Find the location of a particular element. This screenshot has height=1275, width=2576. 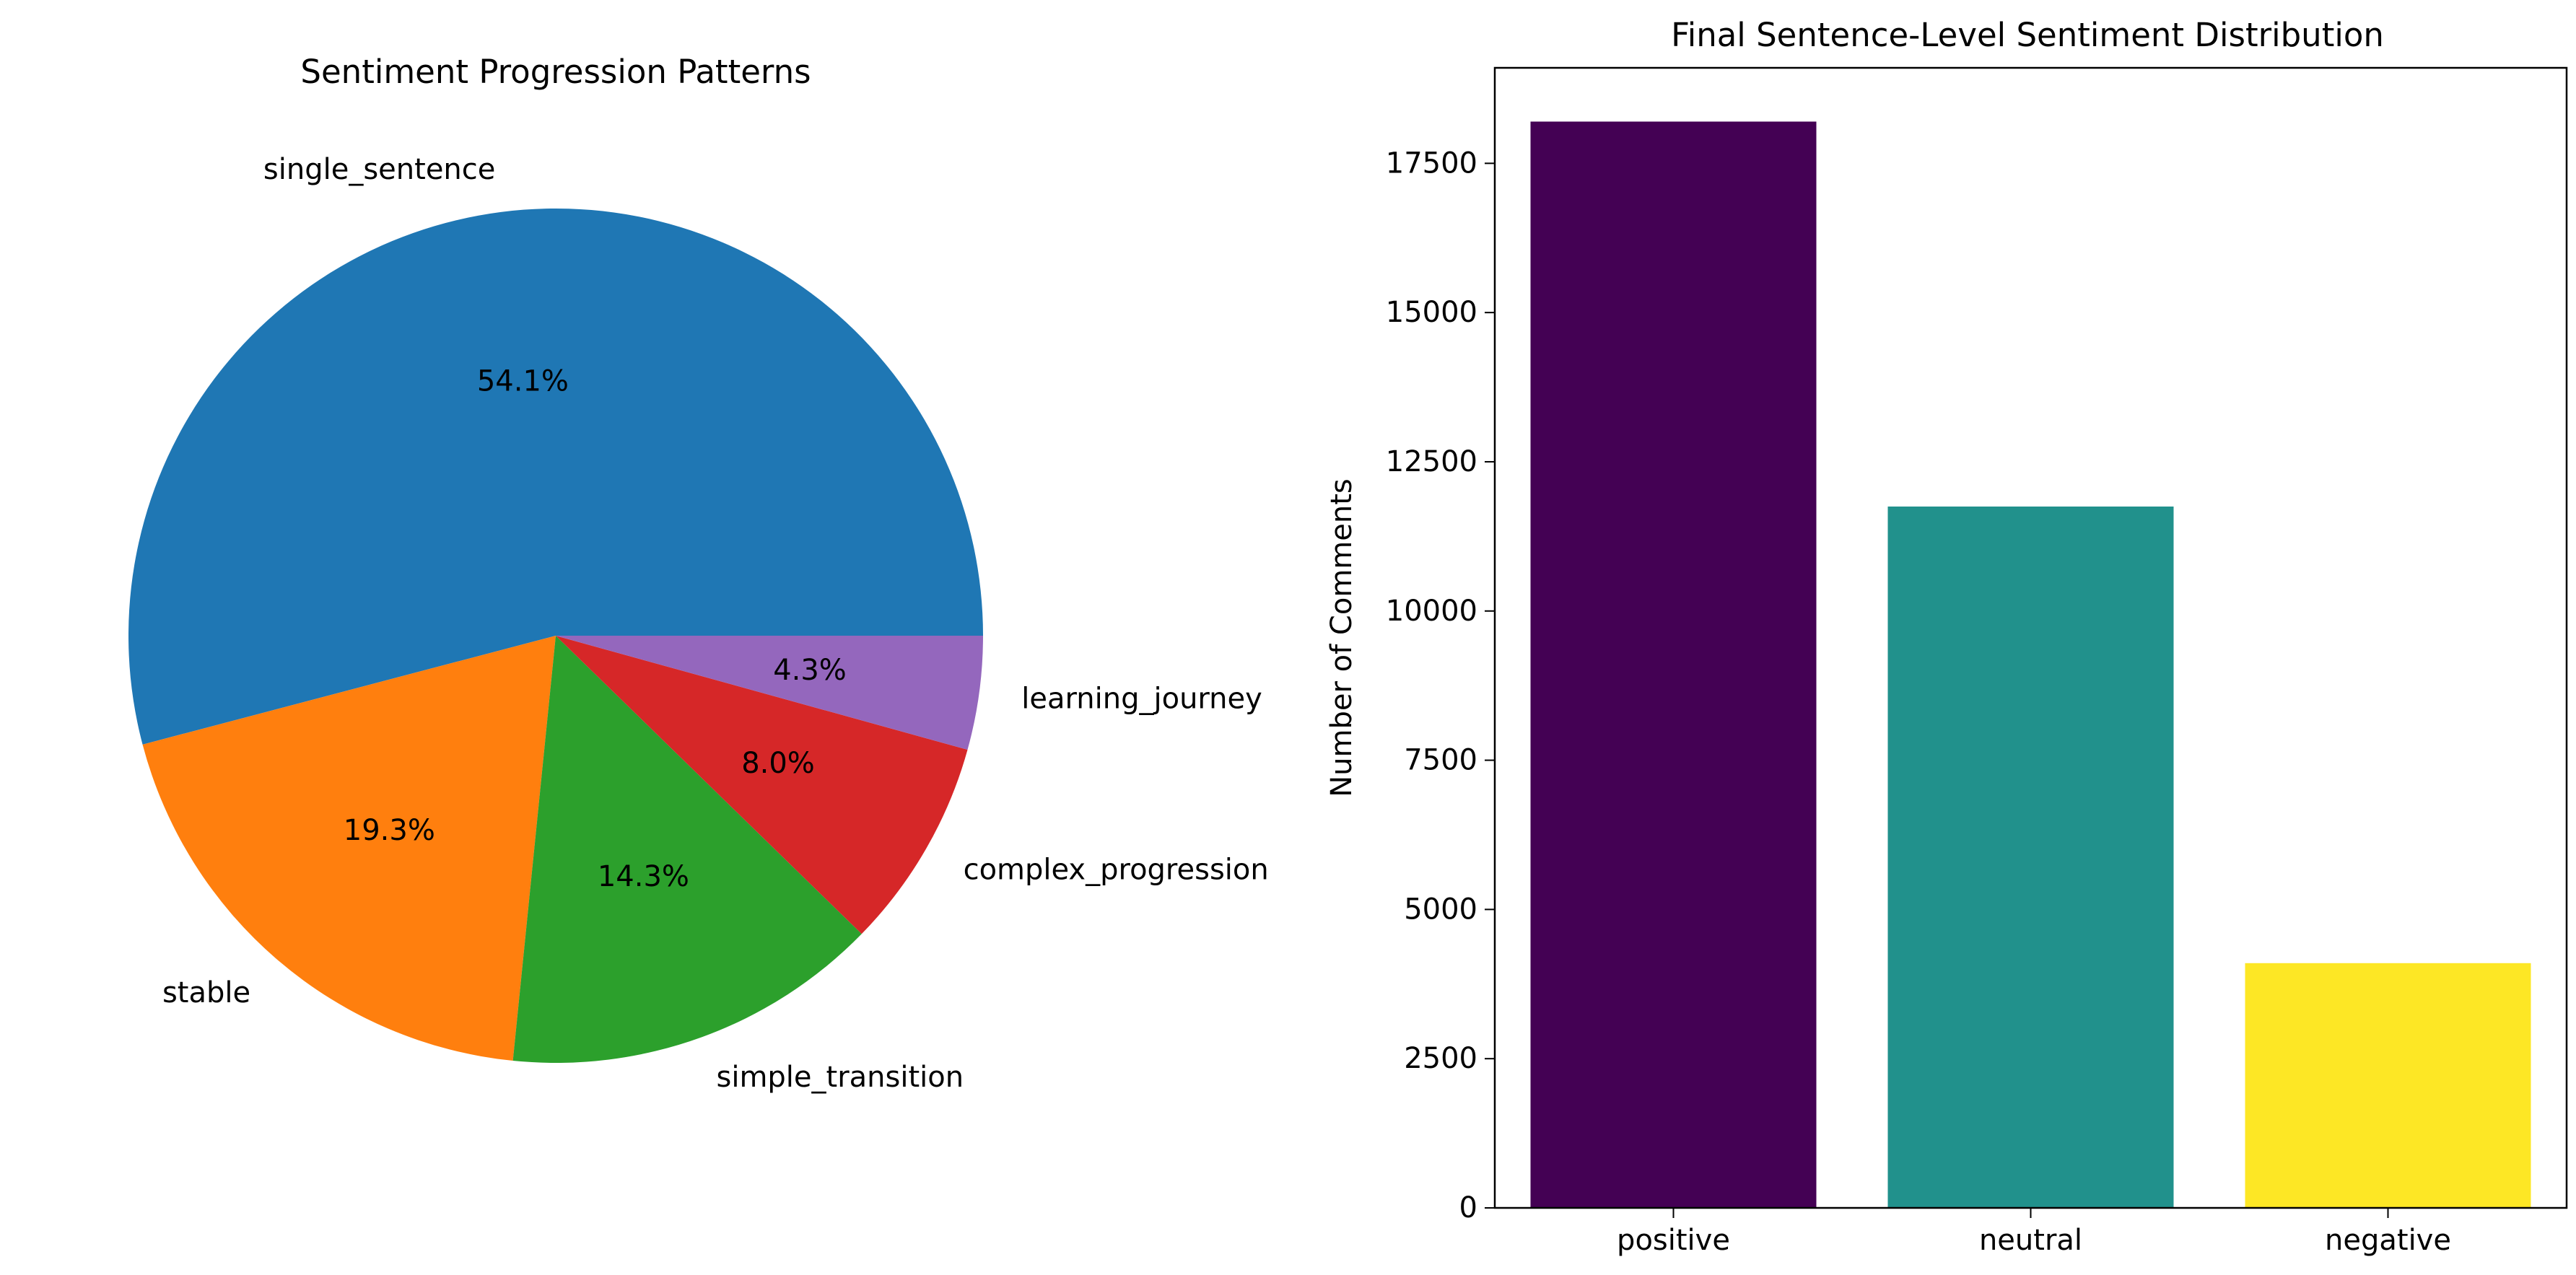

y-tick-label: 2500 is located at coordinates (1440, 1058).